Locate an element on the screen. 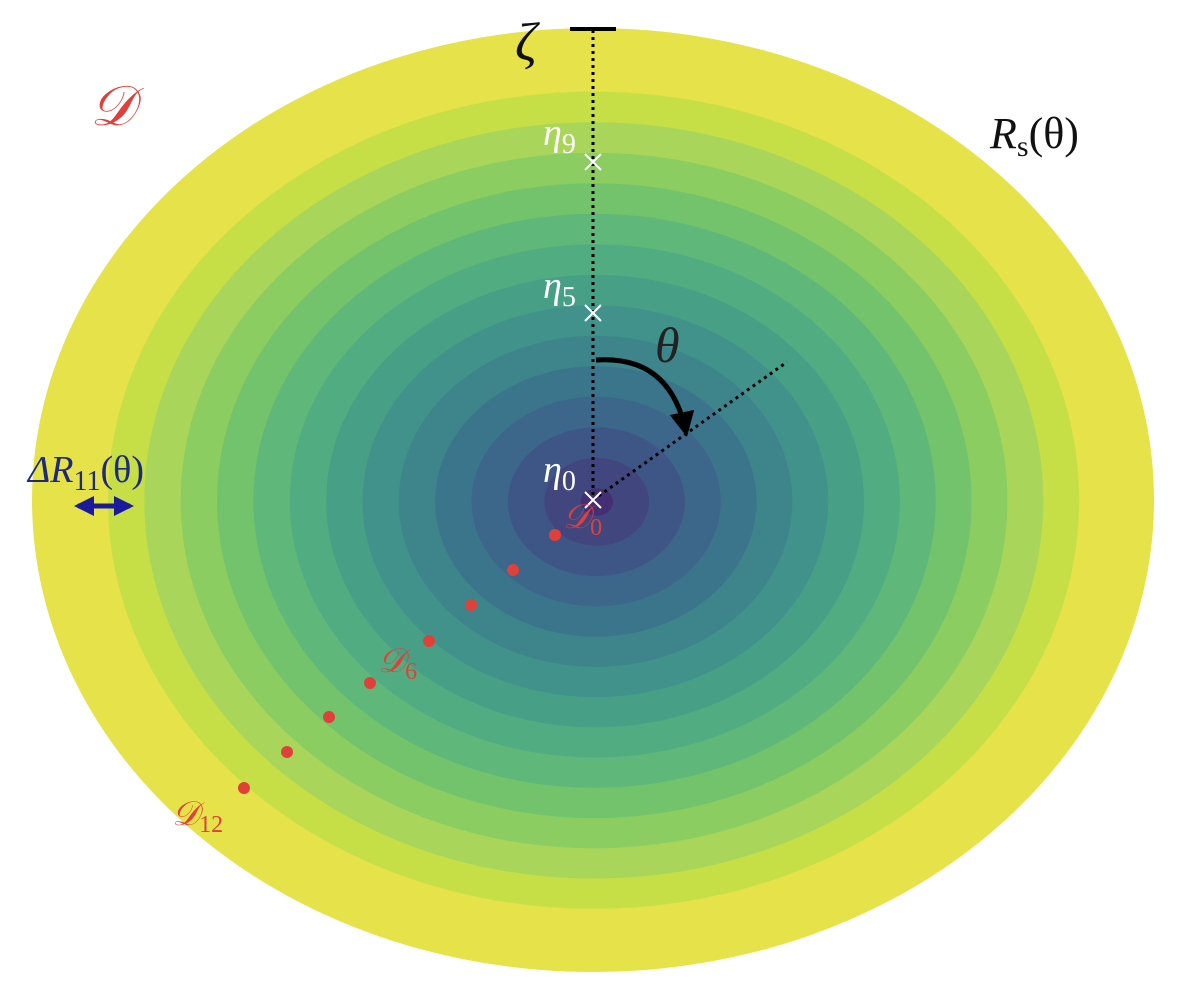  zeta-label: ζ is located at coordinates (527, 42).